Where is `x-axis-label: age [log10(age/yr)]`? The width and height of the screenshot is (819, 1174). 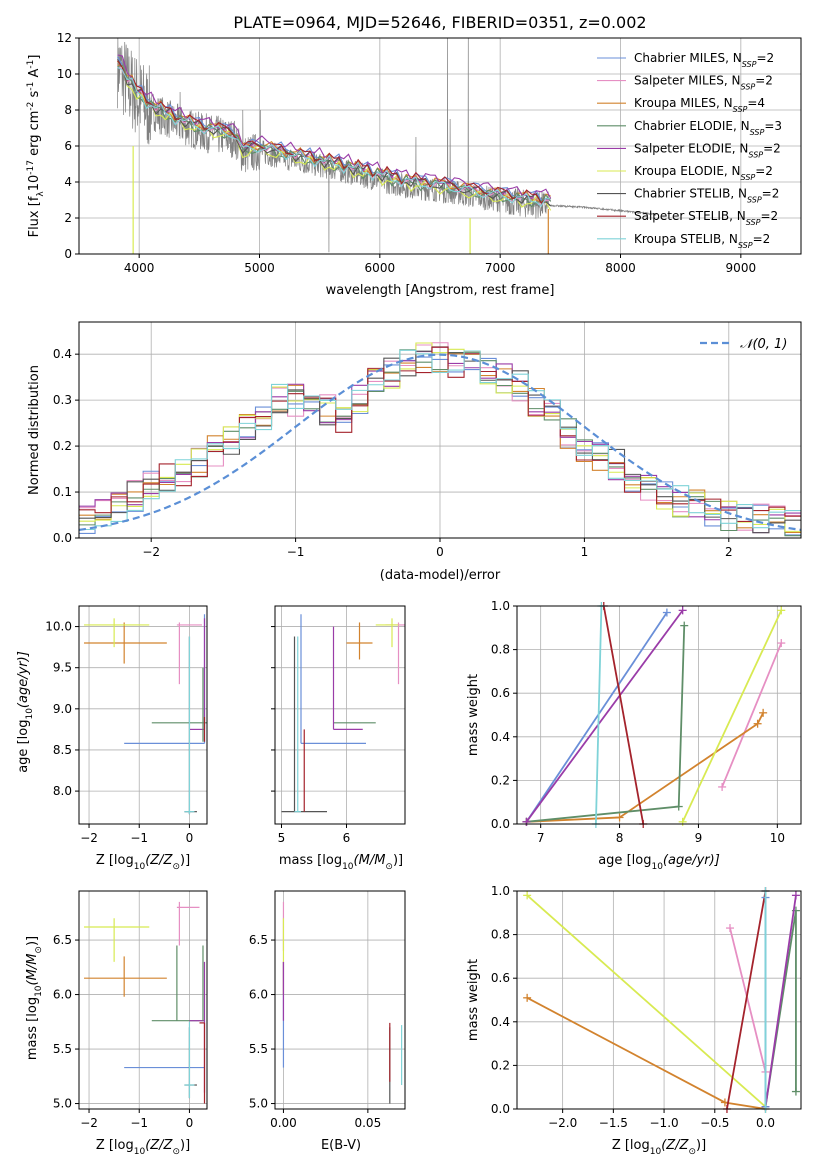 x-axis-label: age [log10(age/yr)] is located at coordinates (659, 862).